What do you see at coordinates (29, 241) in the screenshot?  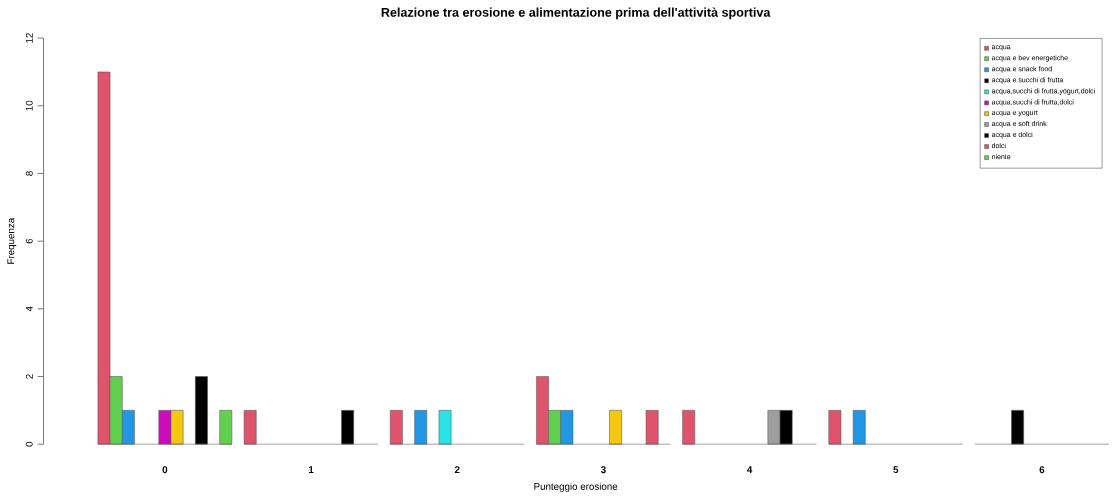 I see `y-tick-label: 6` at bounding box center [29, 241].